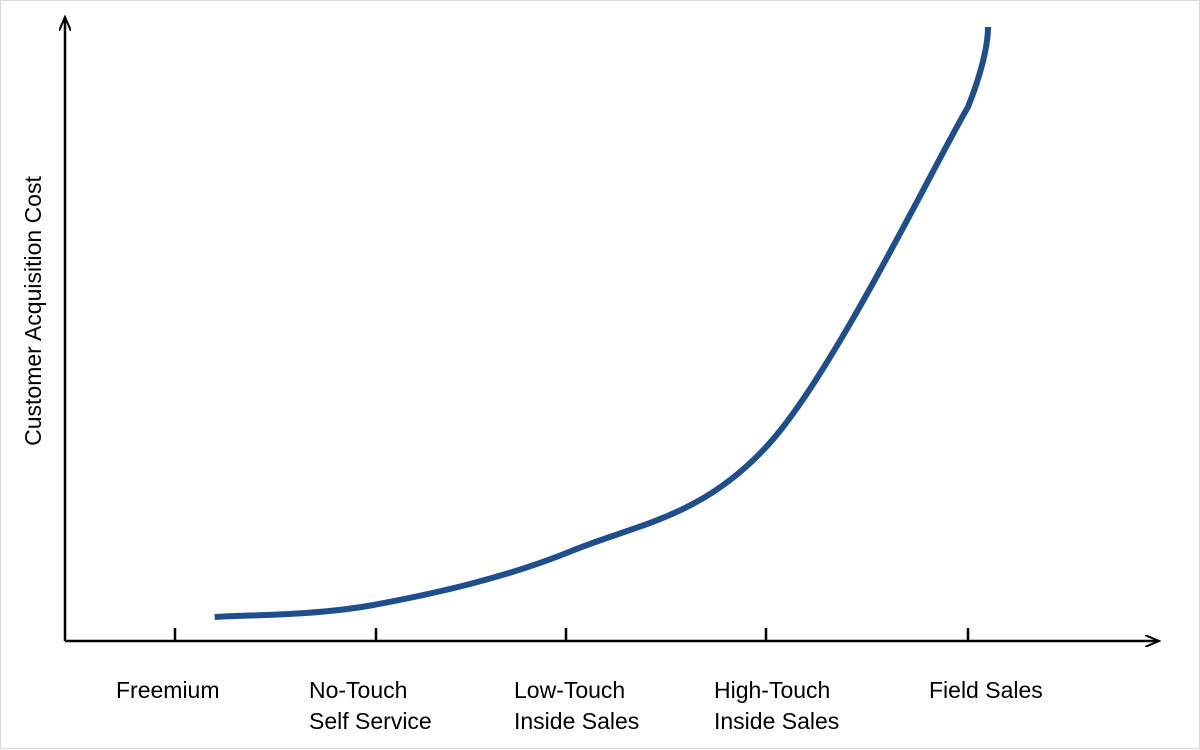 The height and width of the screenshot is (750, 1200). I want to click on y-axis-label: Customer Acquisition Cost, so click(33, 311).